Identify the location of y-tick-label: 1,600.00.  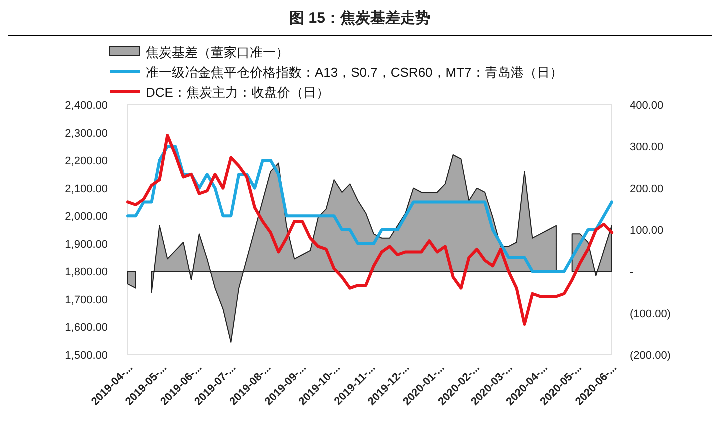
(86, 328).